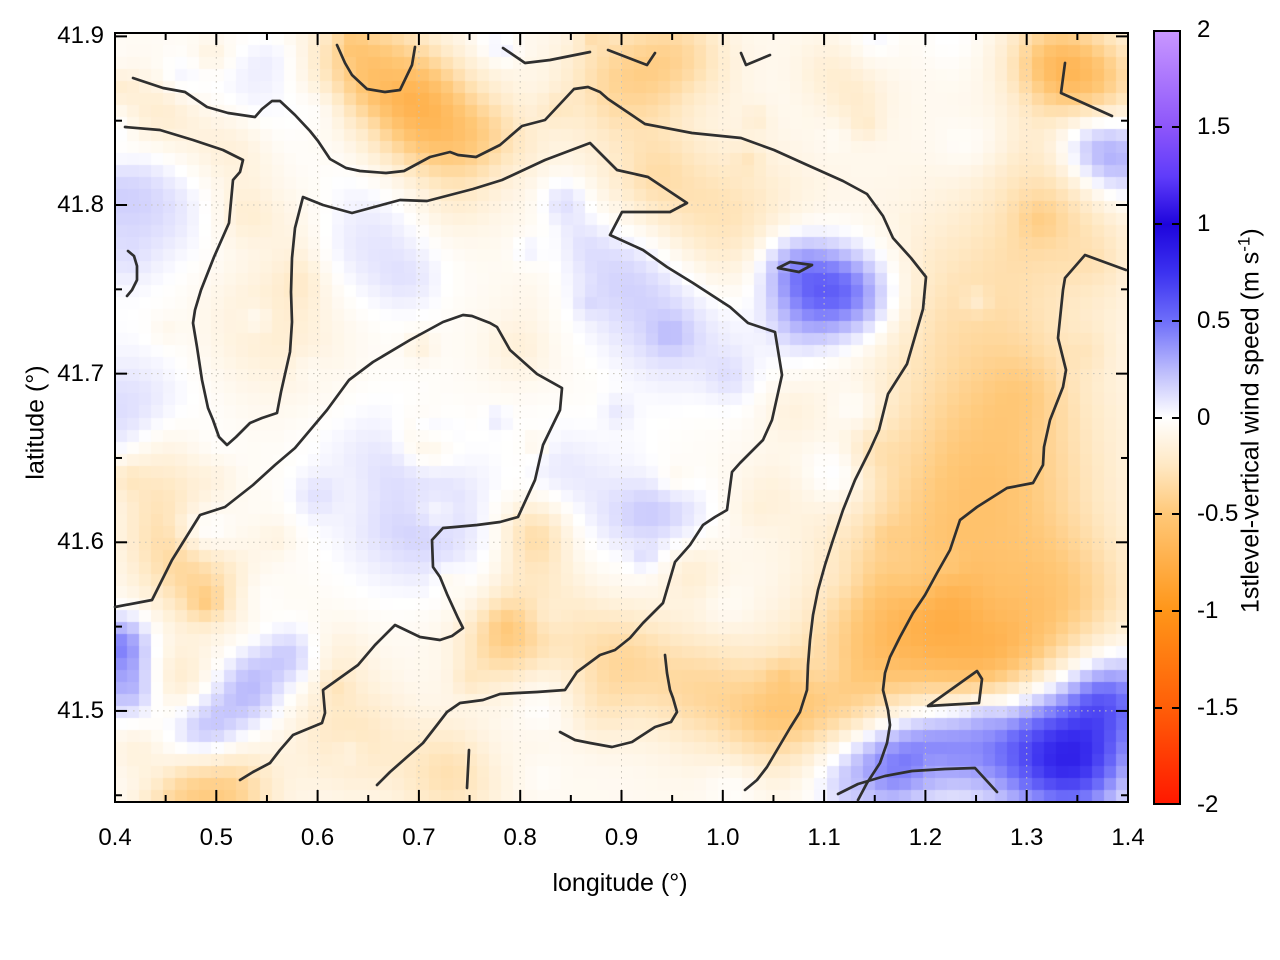  What do you see at coordinates (80, 710) in the screenshot?
I see `y-tick-label: 41.5` at bounding box center [80, 710].